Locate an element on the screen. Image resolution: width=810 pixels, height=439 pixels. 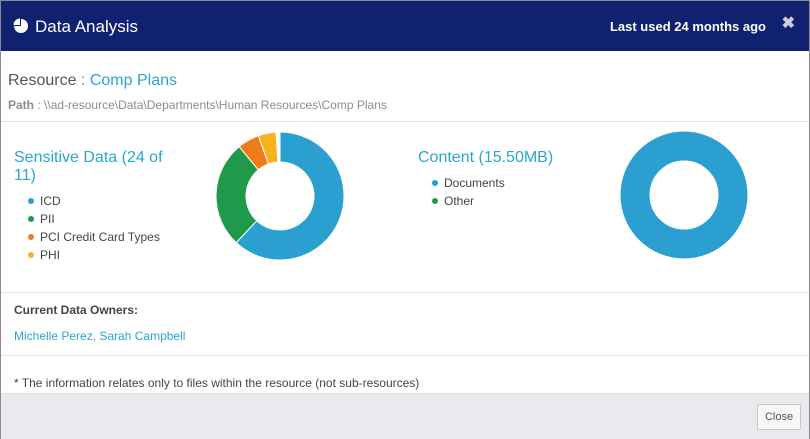
content-title: Content (15.50MB) is located at coordinates (486, 157).